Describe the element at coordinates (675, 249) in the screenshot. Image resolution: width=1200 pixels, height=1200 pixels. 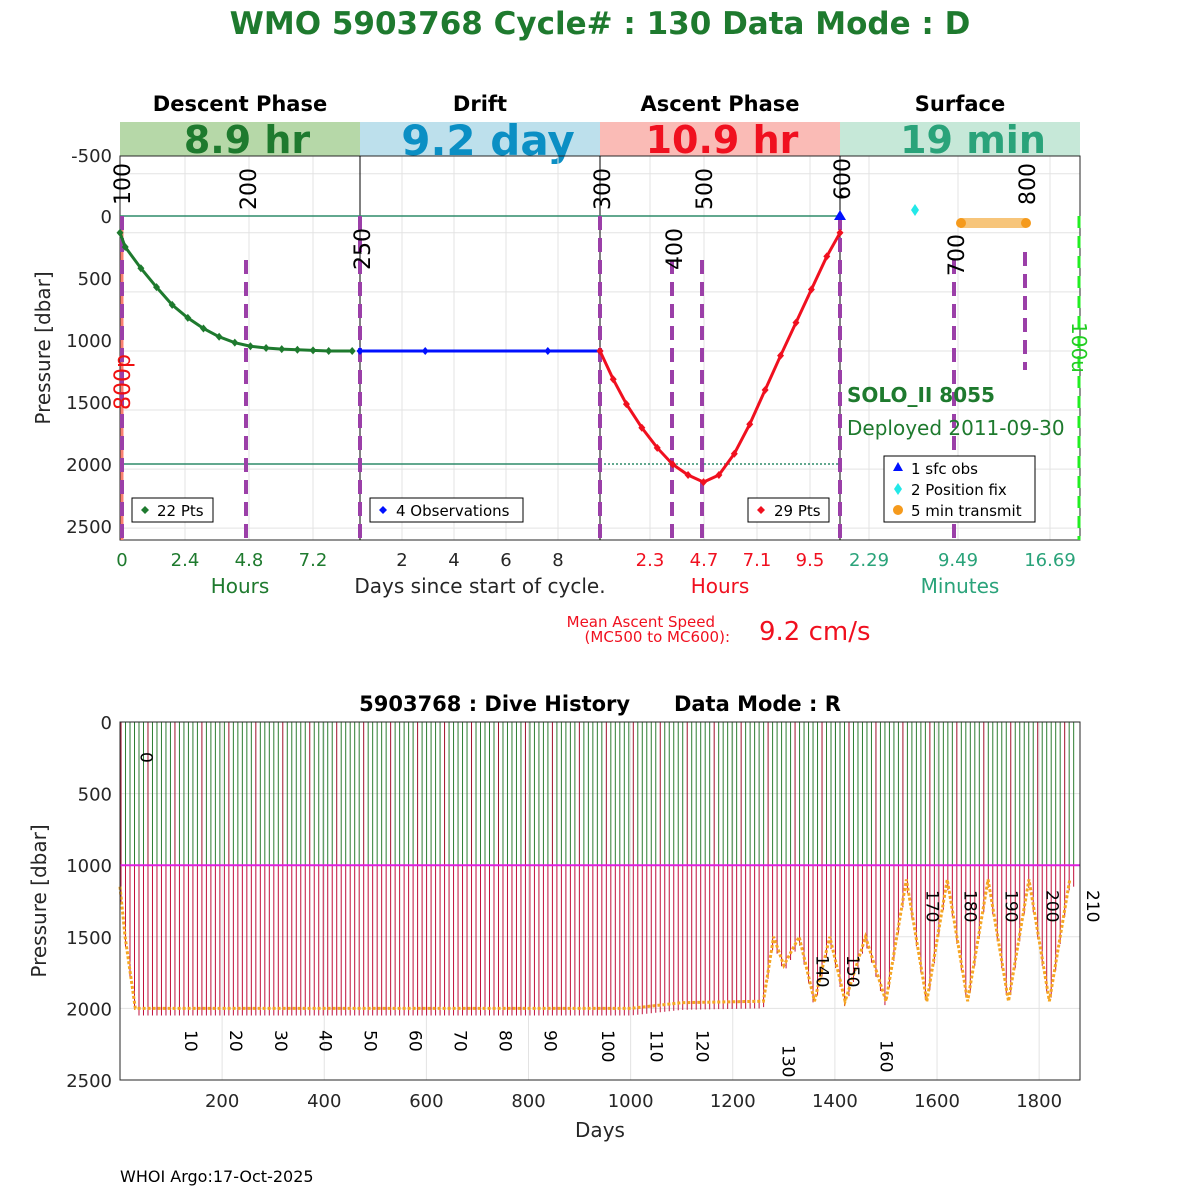
I see `mc400-label: 400` at that location.